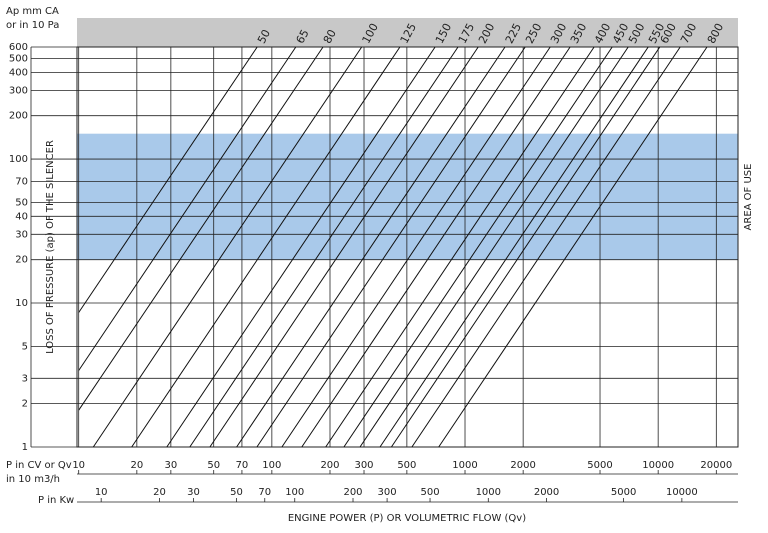 This screenshot has height=533, width=768. What do you see at coordinates (56, 500) in the screenshot?
I see `x2-unit-label: P in Kw` at bounding box center [56, 500].